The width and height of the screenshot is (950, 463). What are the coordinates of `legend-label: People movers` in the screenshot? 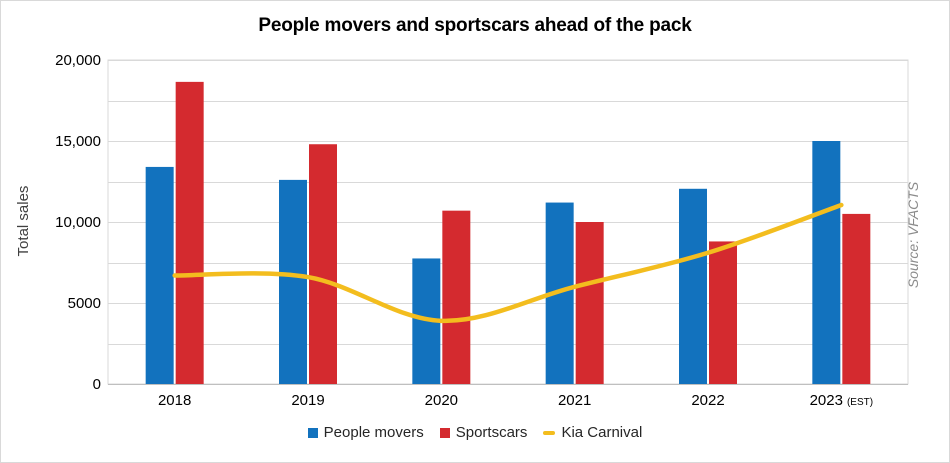 It's located at (373, 432).